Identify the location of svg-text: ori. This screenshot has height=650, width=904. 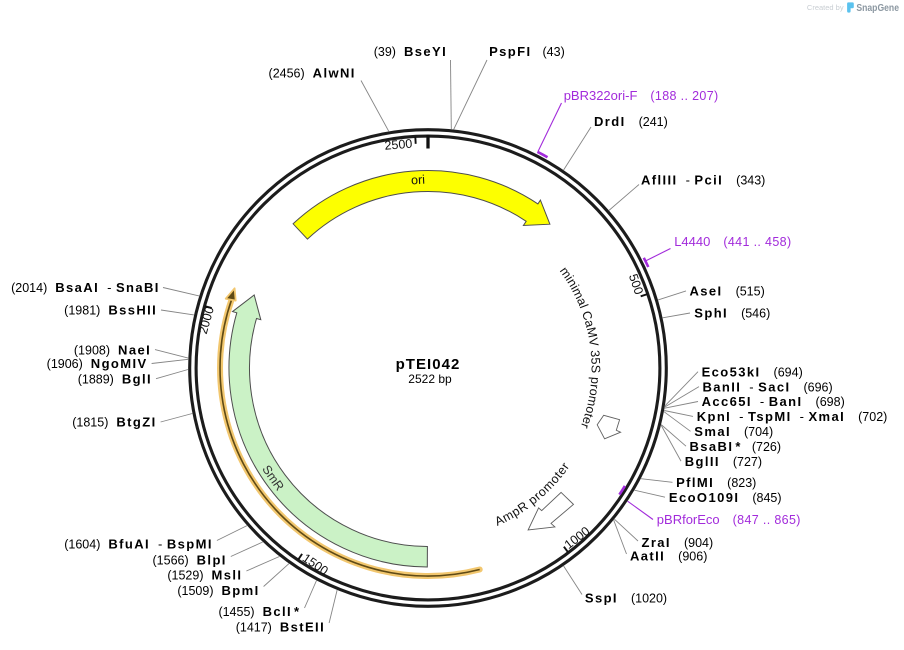
(418, 180).